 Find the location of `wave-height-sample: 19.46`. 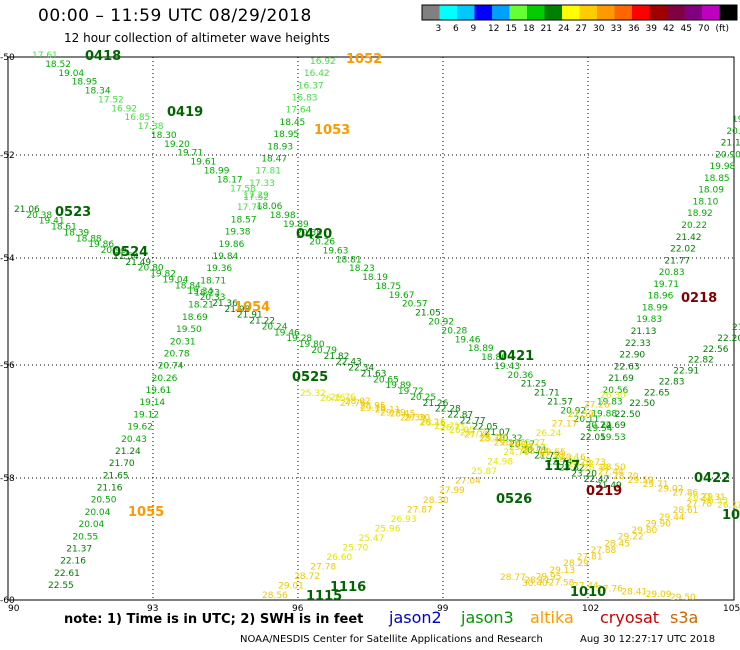

wave-height-sample: 19.46 is located at coordinates (287, 333).